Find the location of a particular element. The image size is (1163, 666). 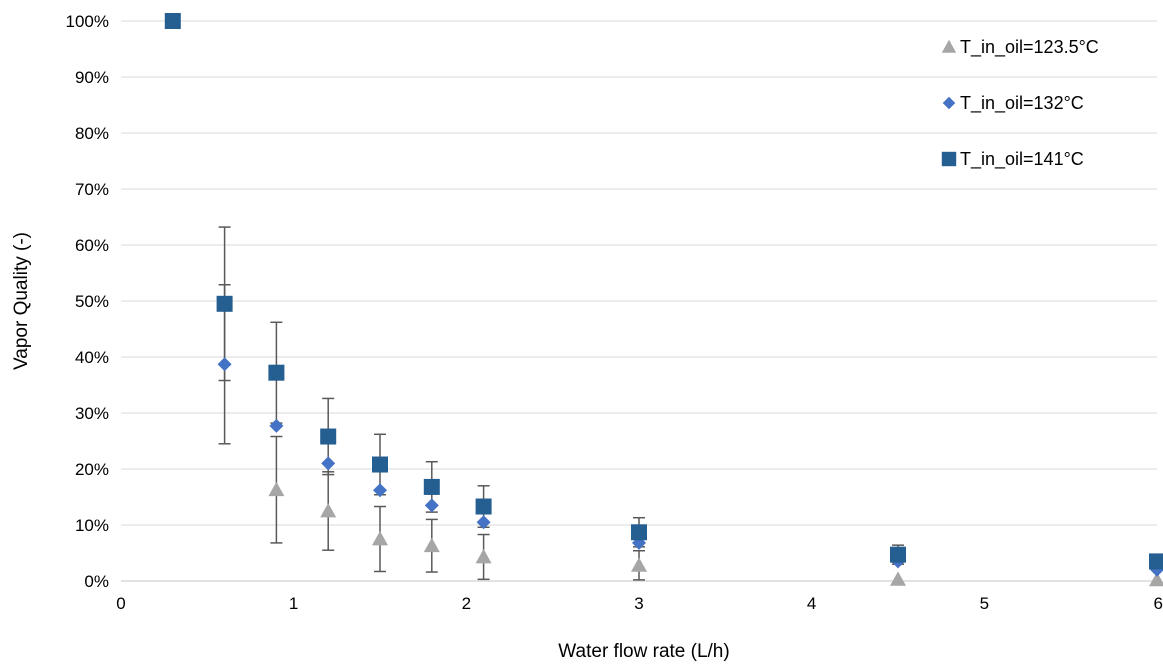

legend-marker-triangle is located at coordinates (949, 46).